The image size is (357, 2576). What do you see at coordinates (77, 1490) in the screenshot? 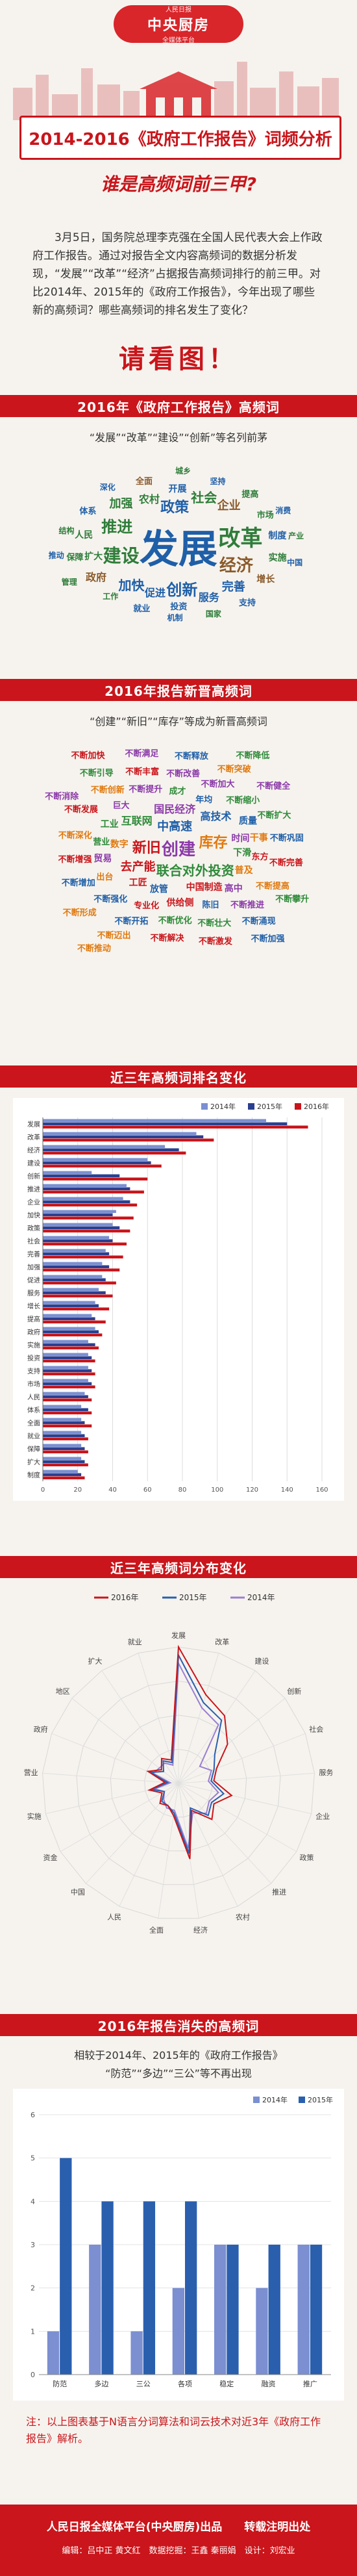
I see `x-tick-label: 20` at bounding box center [77, 1490].